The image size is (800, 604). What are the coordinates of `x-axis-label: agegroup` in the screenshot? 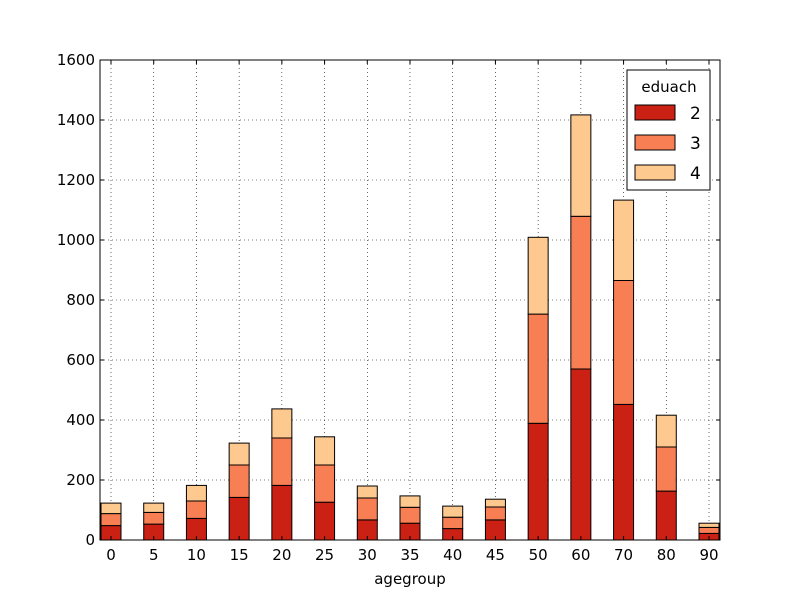 It's located at (410, 579).